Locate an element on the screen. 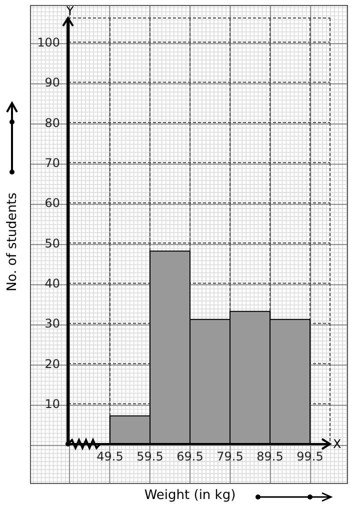  x-tick-label: 79.5 is located at coordinates (230, 457).